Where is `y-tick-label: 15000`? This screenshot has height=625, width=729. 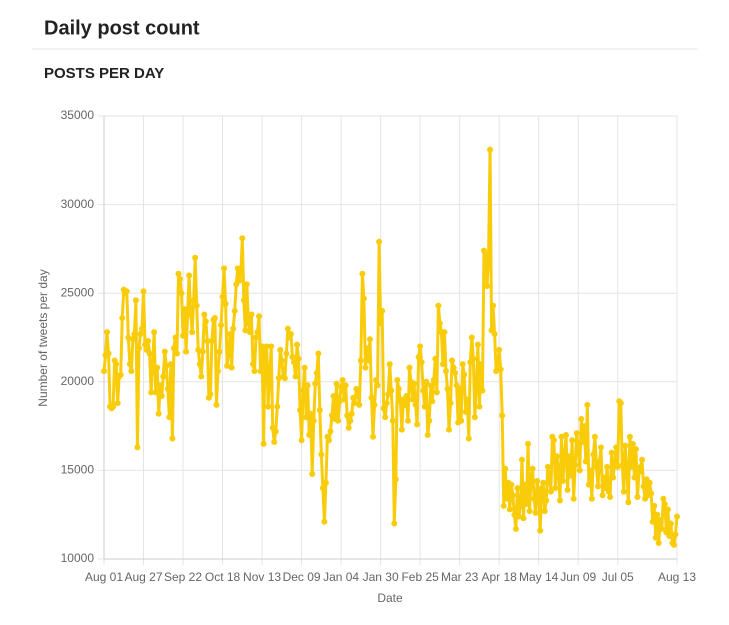 y-tick-label: 15000 is located at coordinates (78, 470).